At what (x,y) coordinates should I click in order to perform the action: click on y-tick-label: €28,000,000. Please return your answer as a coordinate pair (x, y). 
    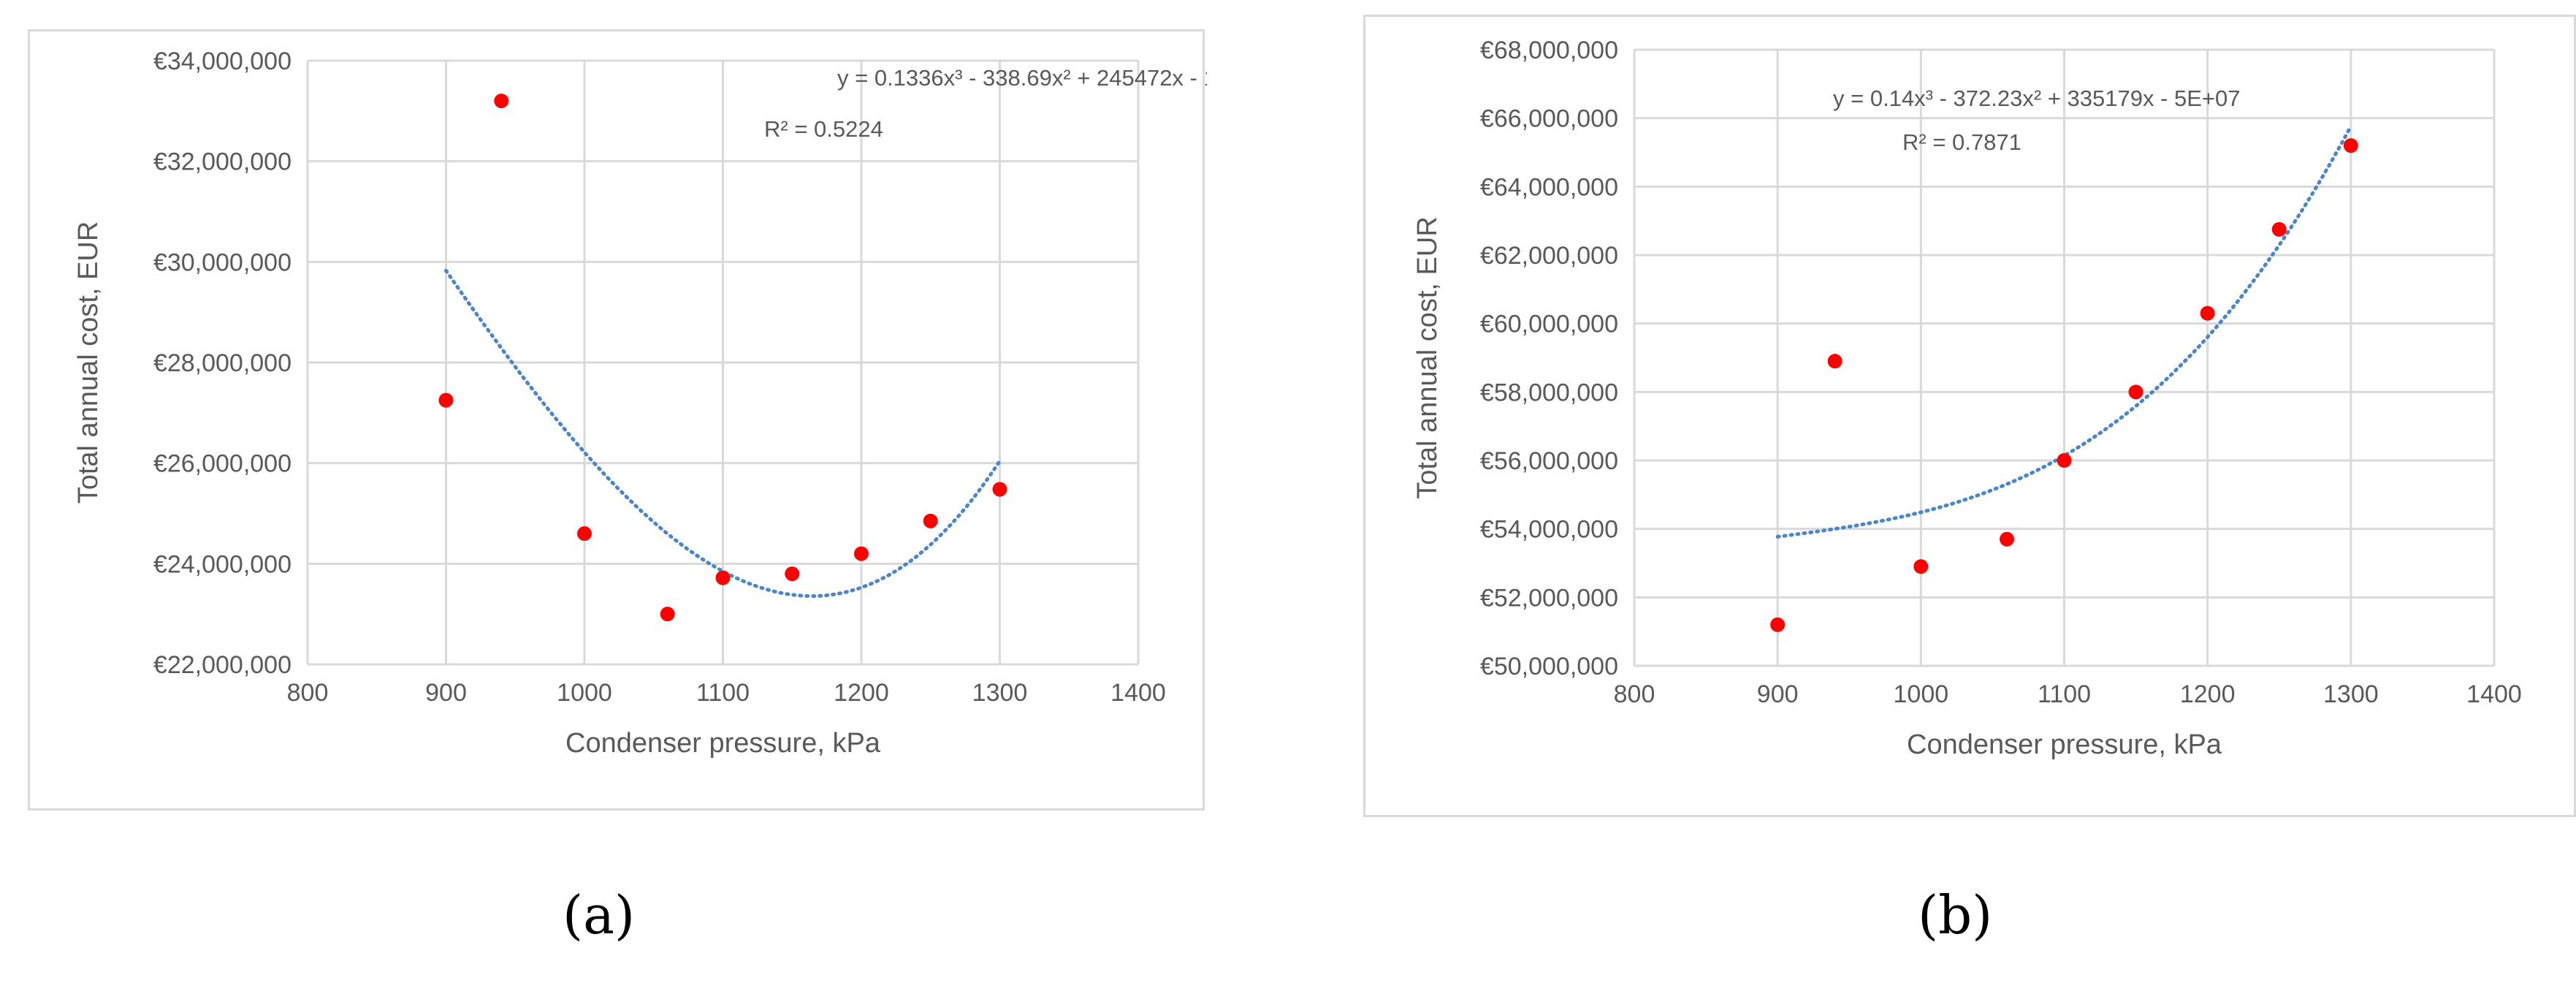
    Looking at the image, I should click on (222, 363).